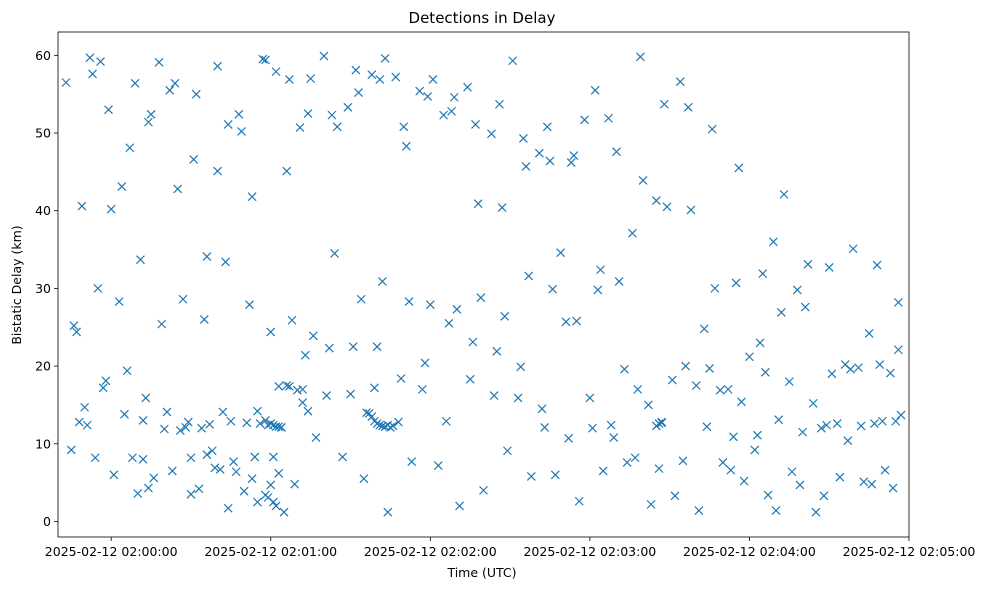 The height and width of the screenshot is (590, 989). Describe the element at coordinates (43, 133) in the screenshot. I see `y-tick-label: 50` at that location.